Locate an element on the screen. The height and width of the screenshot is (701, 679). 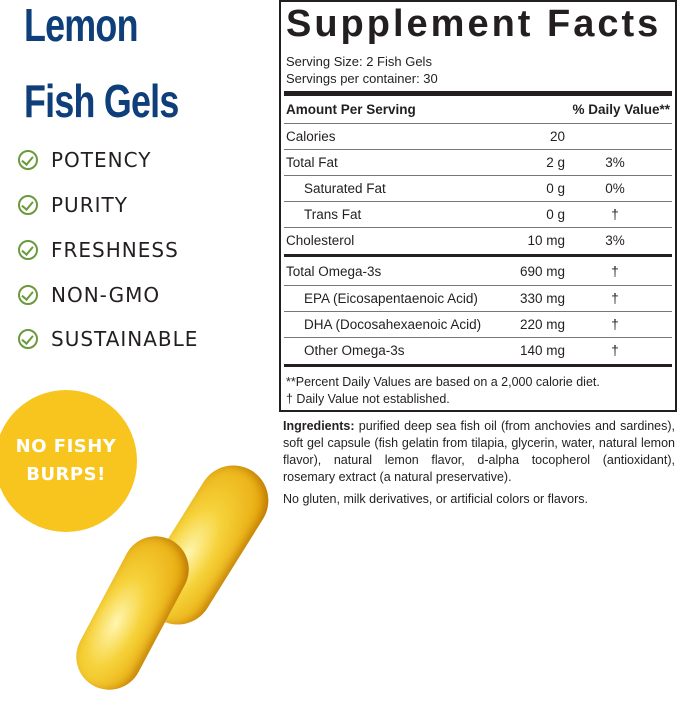
badge-line1: NO FISHY is located at coordinates (66, 446).